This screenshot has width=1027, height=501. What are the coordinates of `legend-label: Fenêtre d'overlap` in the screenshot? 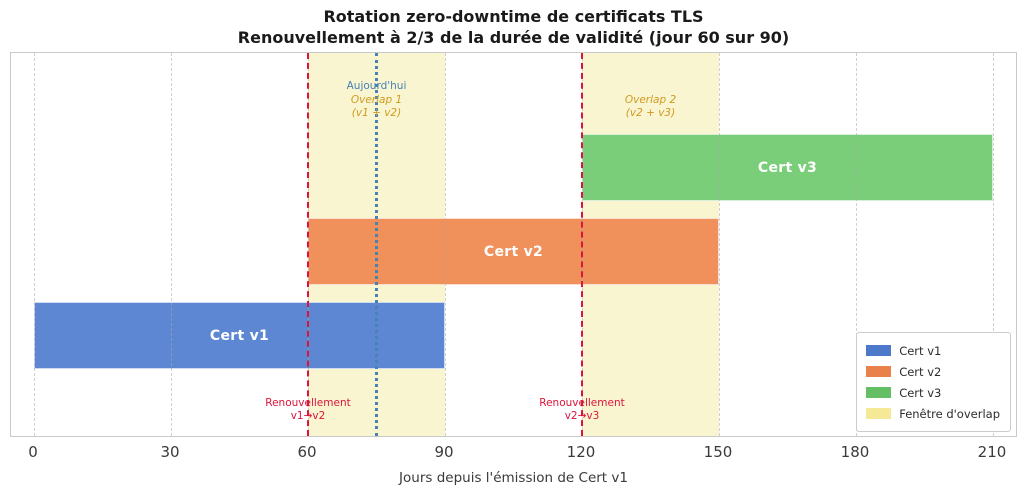 It's located at (949, 413).